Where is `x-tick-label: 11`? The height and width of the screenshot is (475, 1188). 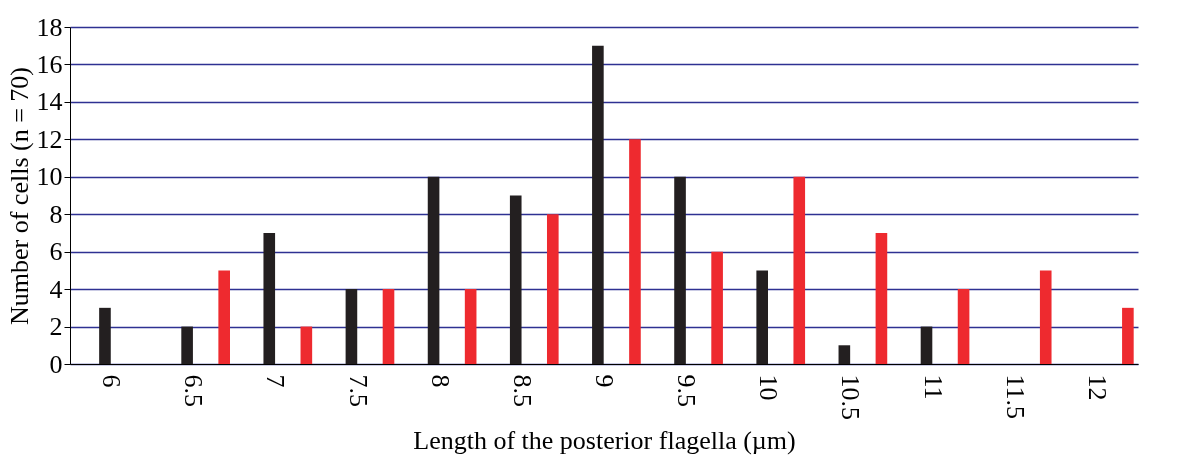
x-tick-label: 11 is located at coordinates (933, 387).